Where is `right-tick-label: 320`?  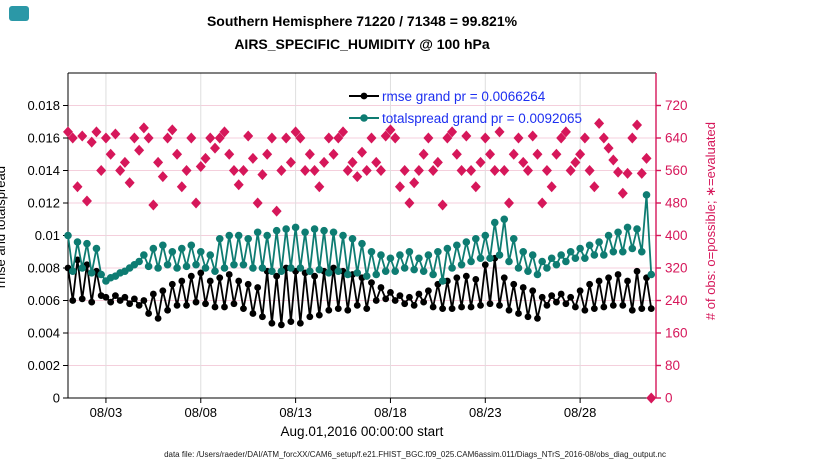
right-tick-label: 320 is located at coordinates (676, 268).